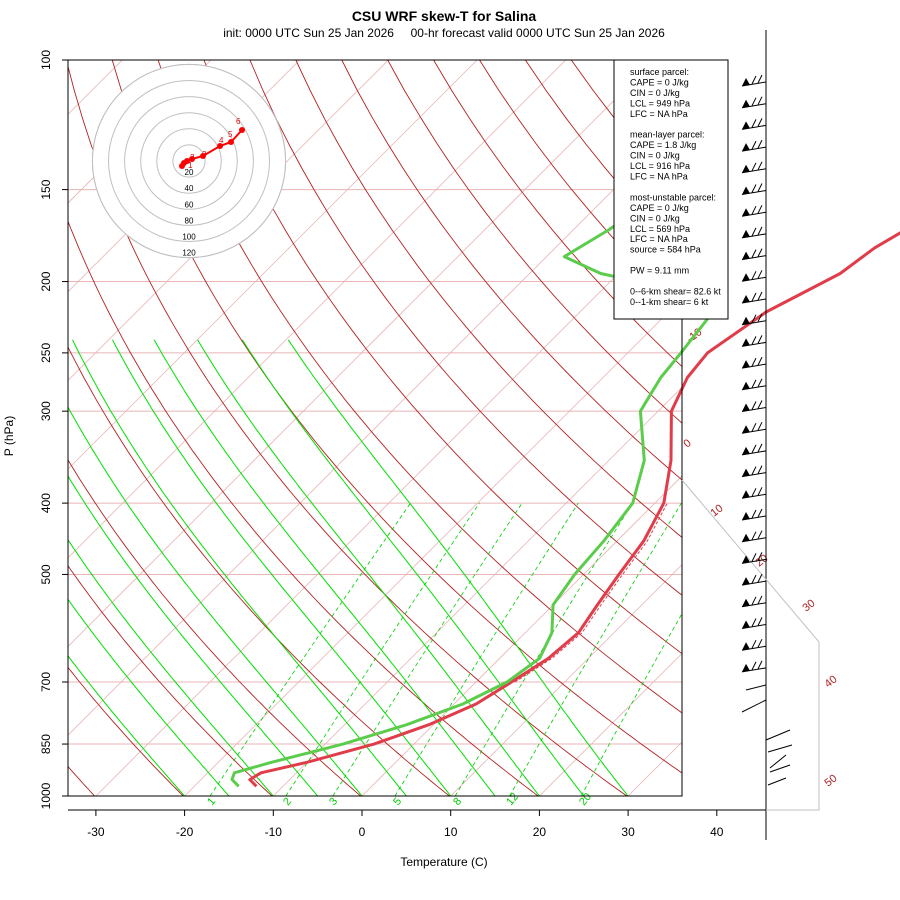 The image size is (900, 900). What do you see at coordinates (192, 157) in the screenshot?
I see `hodograph-point-label: 2` at bounding box center [192, 157].